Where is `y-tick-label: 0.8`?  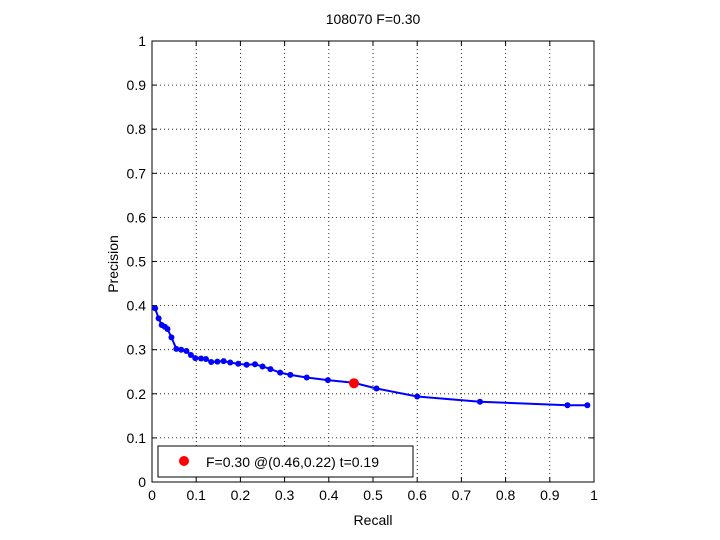
y-tick-label: 0.8 is located at coordinates (137, 129).